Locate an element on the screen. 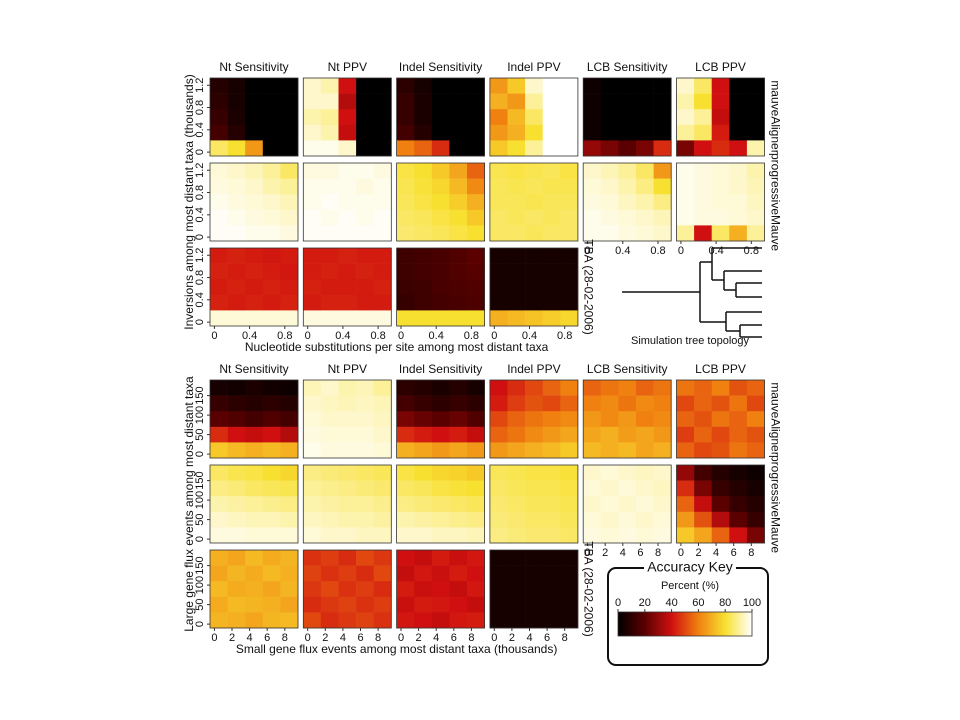  column-title: Nt PPV is located at coordinates (347, 369).